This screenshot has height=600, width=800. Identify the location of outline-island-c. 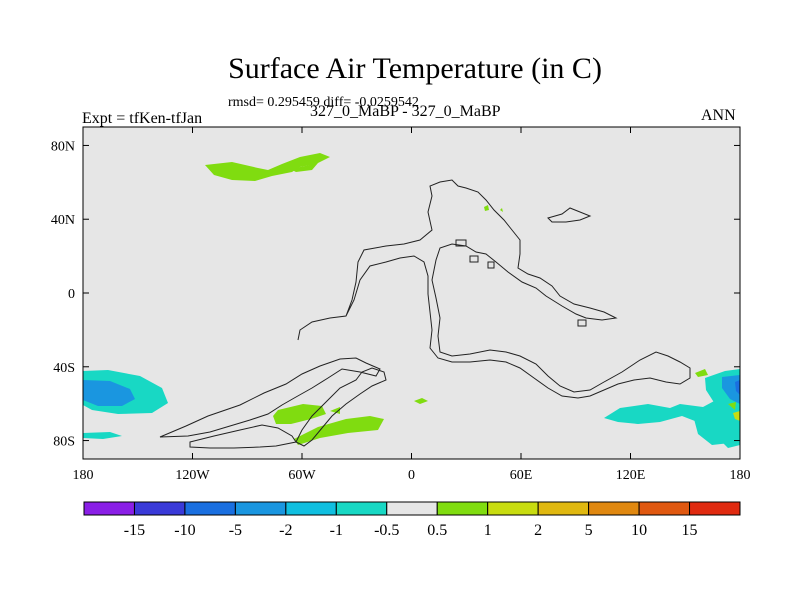
(491, 265).